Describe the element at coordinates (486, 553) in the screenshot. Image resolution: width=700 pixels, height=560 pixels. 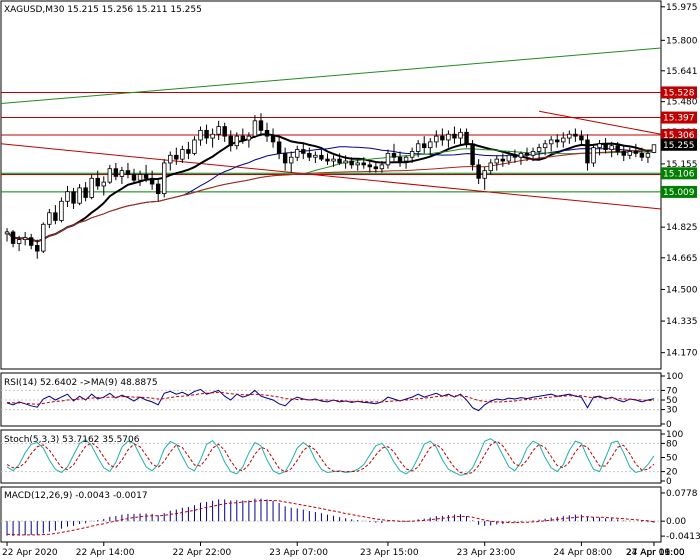
I see `time-tick-label: 23 Apr 23:00` at that location.